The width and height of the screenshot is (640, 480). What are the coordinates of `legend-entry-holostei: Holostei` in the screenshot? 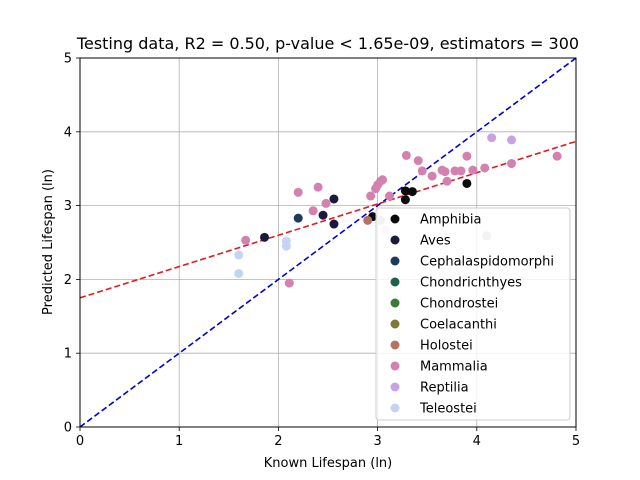 It's located at (446, 346).